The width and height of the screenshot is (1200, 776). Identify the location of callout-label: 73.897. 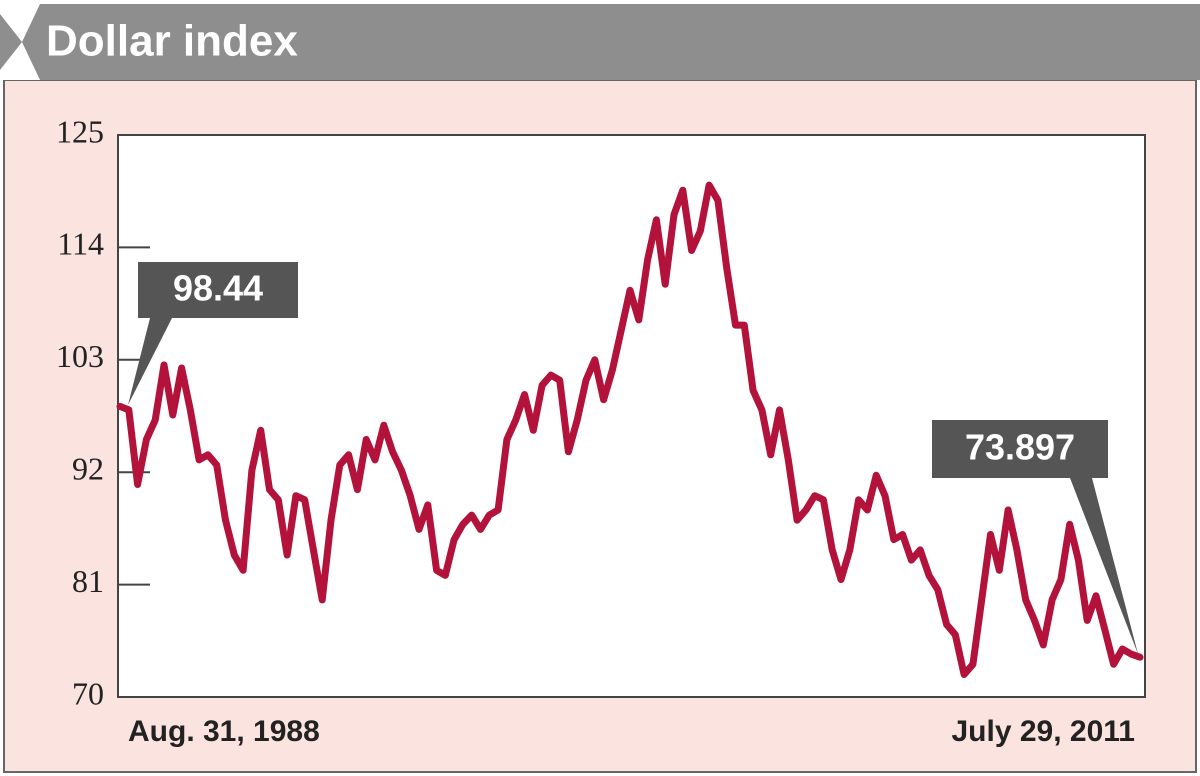
(1020, 447).